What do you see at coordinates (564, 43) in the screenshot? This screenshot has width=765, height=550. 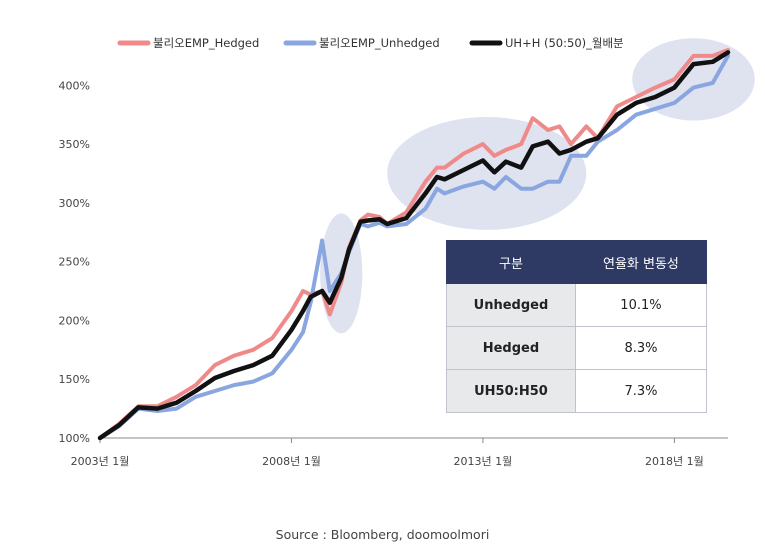 I see `legend-label-mix: UH+H (50:50)_월배분` at bounding box center [564, 43].